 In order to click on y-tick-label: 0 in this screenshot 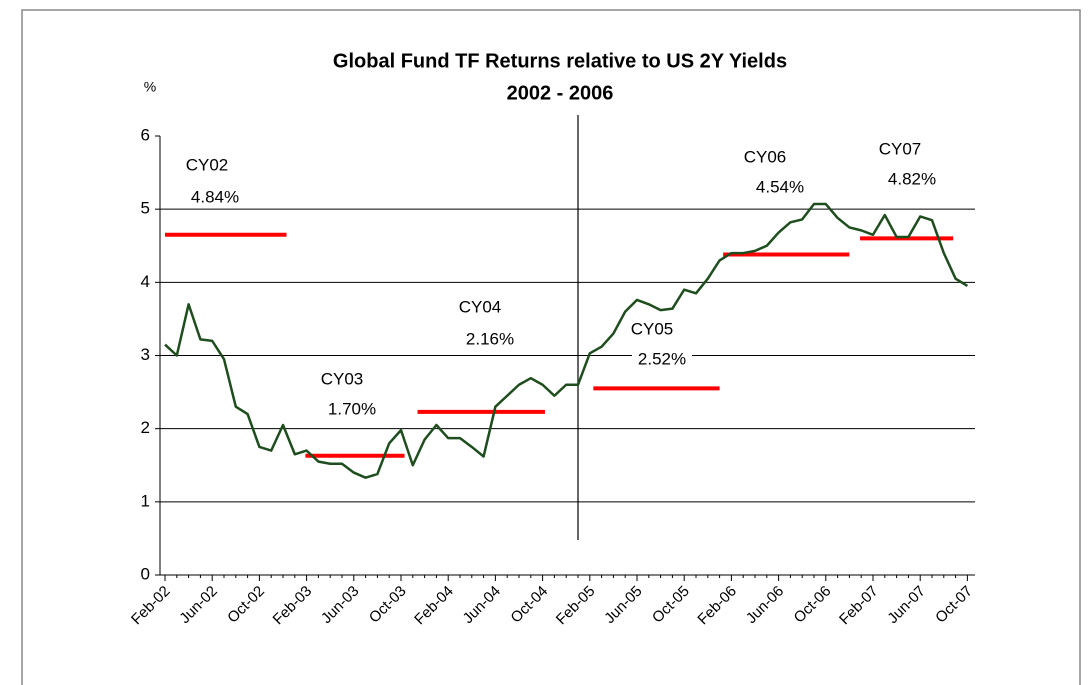, I will do `click(145, 573)`.